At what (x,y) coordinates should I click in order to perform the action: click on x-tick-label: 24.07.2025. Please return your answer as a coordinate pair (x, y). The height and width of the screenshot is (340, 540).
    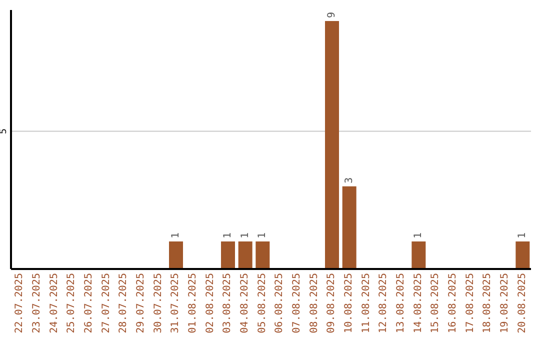
    Looking at the image, I should click on (54, 303).